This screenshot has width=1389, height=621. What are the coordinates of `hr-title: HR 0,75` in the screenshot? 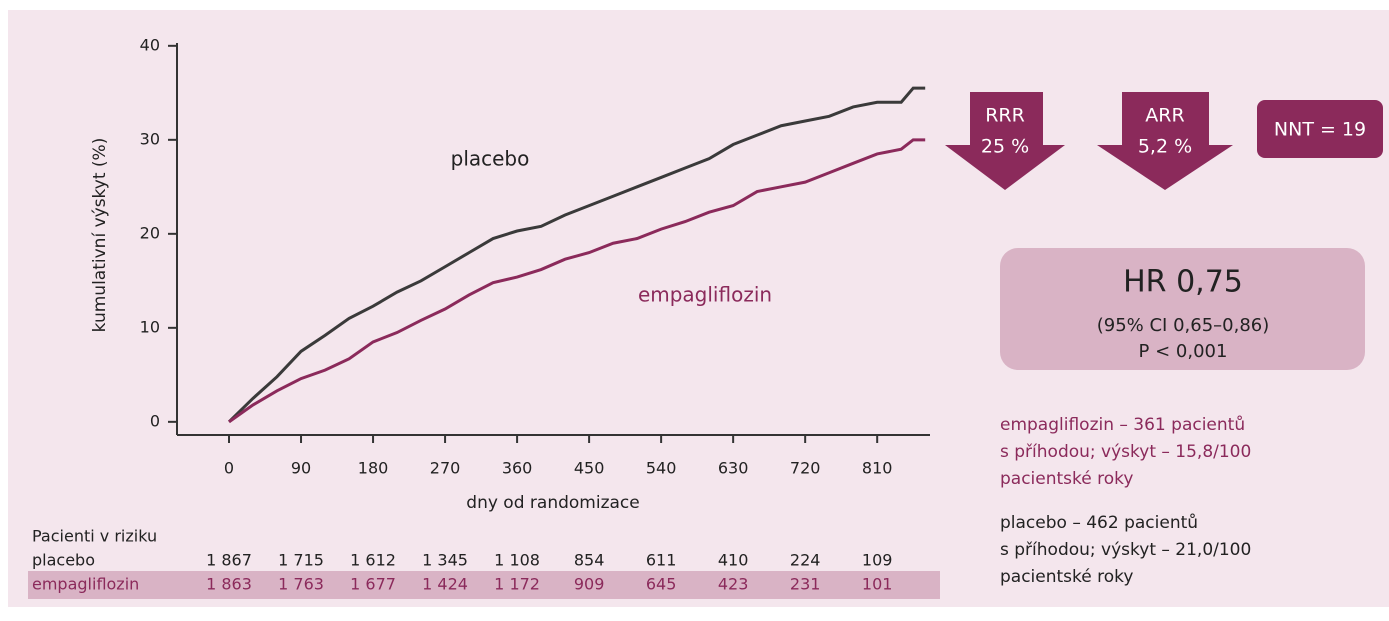 It's located at (1183, 282).